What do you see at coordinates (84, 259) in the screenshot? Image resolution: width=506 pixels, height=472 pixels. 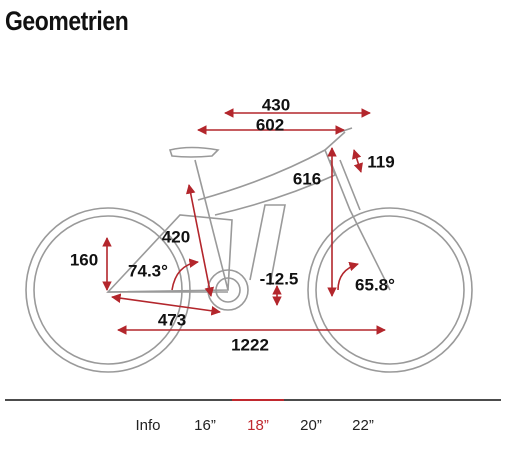 I see `dimension-label: 160` at bounding box center [84, 259].